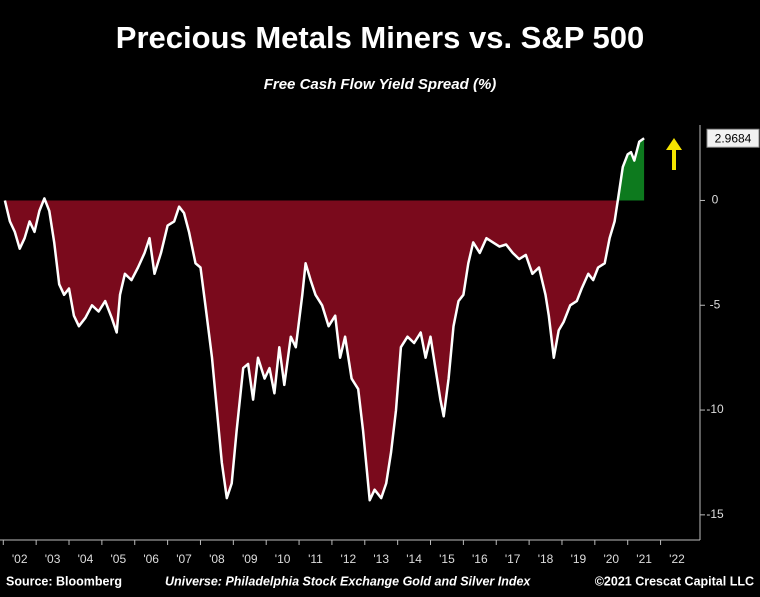  I want to click on x-tick-label: '10, so click(283, 559).